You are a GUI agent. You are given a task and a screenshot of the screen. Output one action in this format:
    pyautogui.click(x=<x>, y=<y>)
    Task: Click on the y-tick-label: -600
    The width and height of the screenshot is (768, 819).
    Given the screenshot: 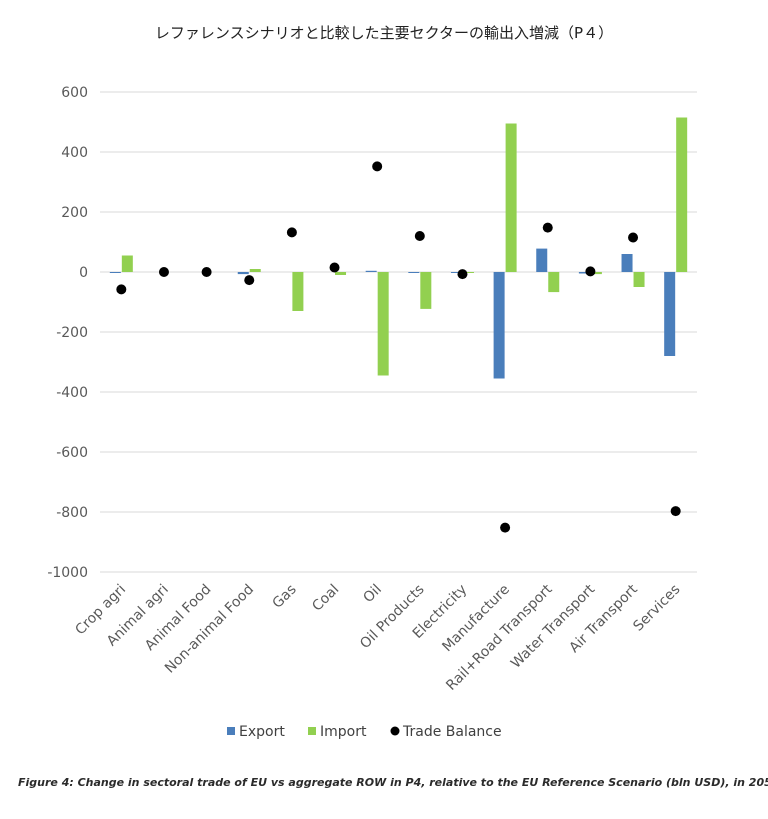 What is the action you would take?
    pyautogui.click(x=72, y=453)
    